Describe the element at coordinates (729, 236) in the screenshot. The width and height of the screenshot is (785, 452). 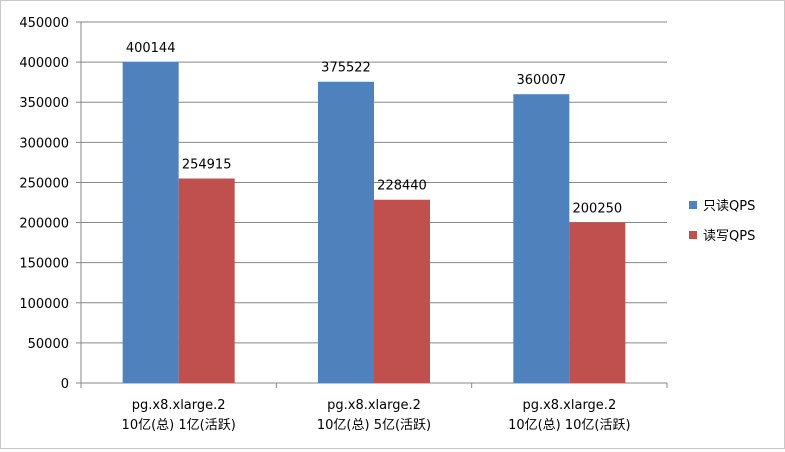
I see `legend-label: 读写QPS` at that location.